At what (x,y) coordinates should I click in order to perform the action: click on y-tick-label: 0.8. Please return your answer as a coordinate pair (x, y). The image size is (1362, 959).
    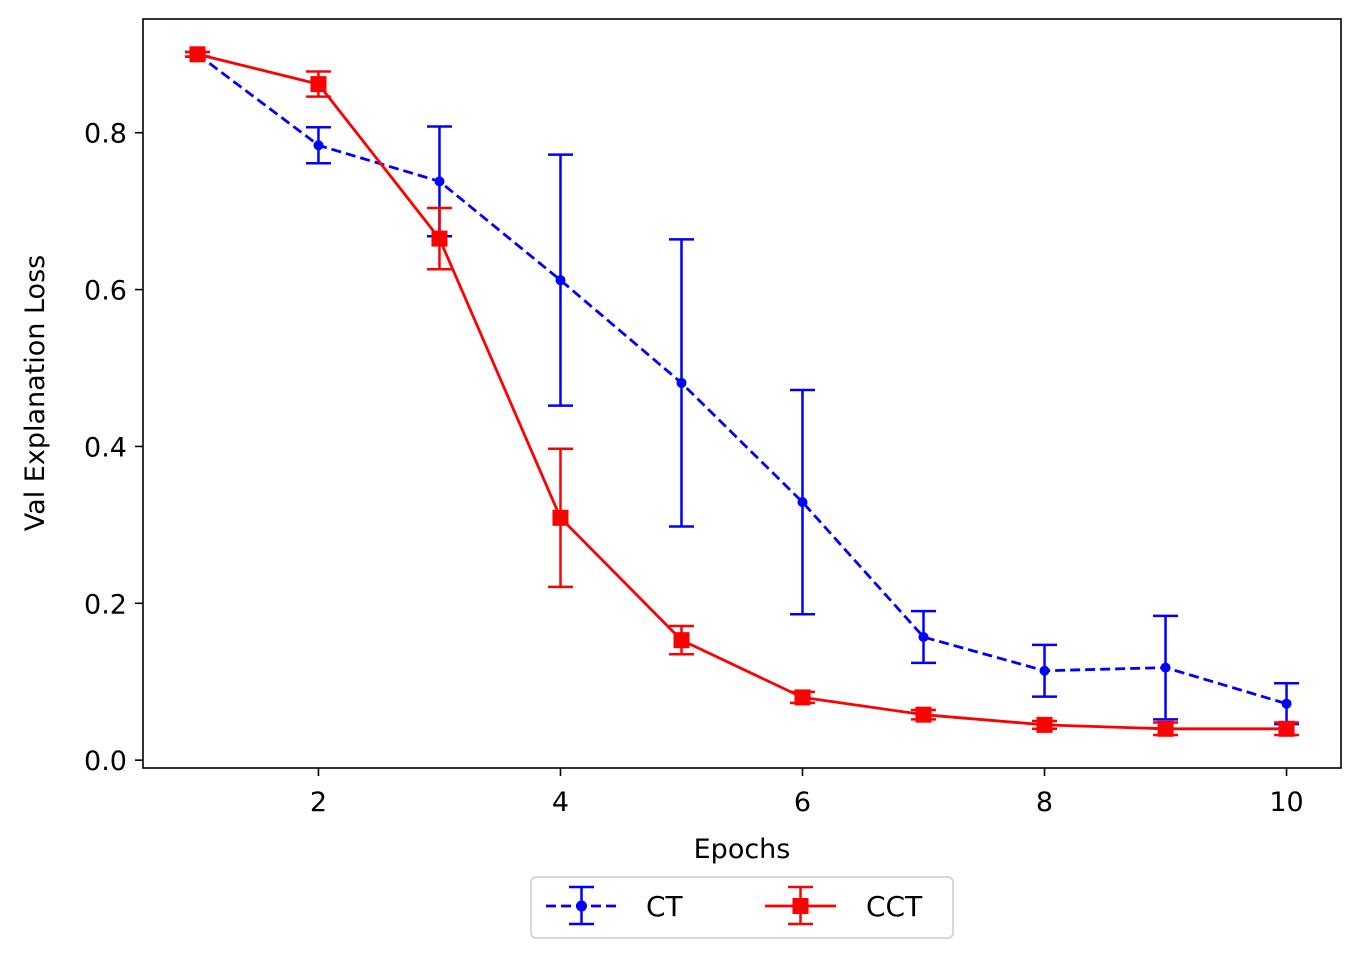
    Looking at the image, I should click on (105, 134).